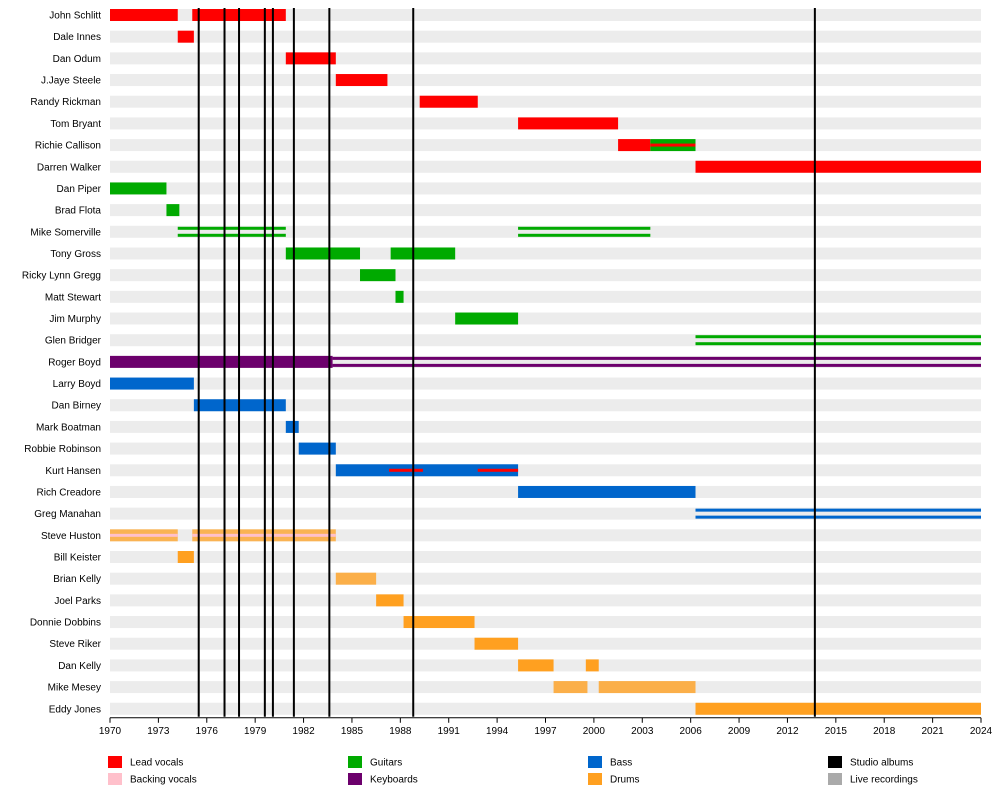 The height and width of the screenshot is (802, 1000). Describe the element at coordinates (79, 666) in the screenshot. I see `member-name: Dan Kelly` at that location.